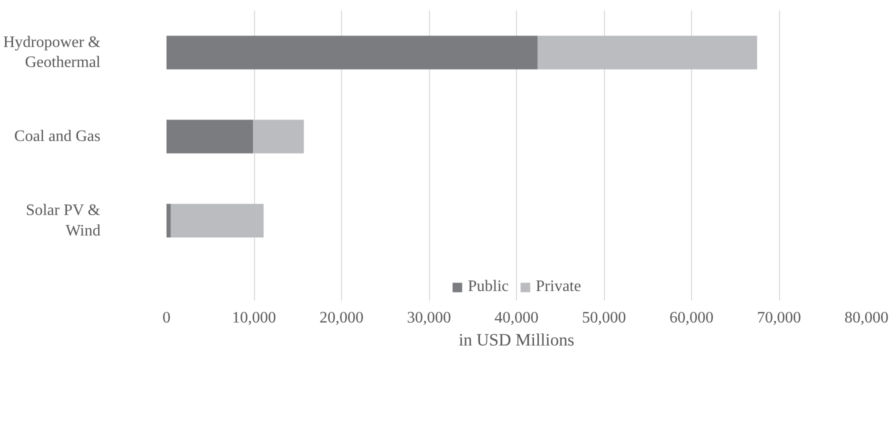  I want to click on x-tick-label: 70,000, so click(779, 318).